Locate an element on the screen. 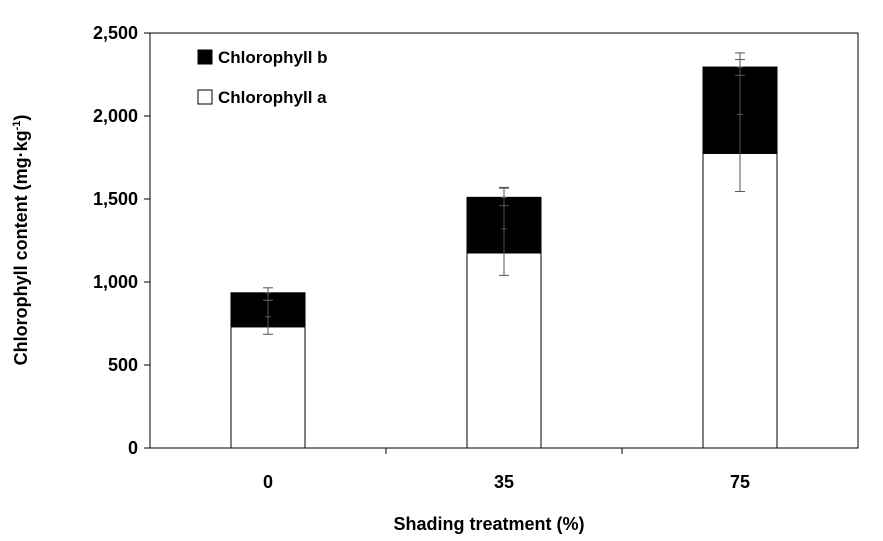  legend: Chlorophyll b Chlorophyll a is located at coordinates (262, 77).